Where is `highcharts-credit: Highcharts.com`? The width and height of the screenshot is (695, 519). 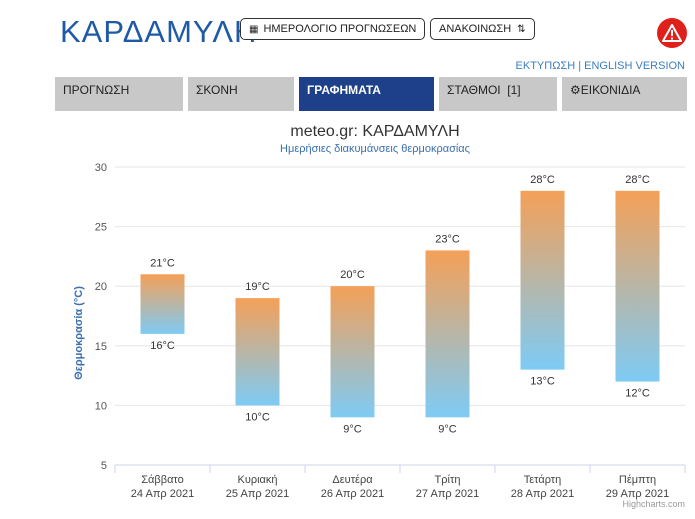 highcharts-credit: Highcharts.com is located at coordinates (653, 504).